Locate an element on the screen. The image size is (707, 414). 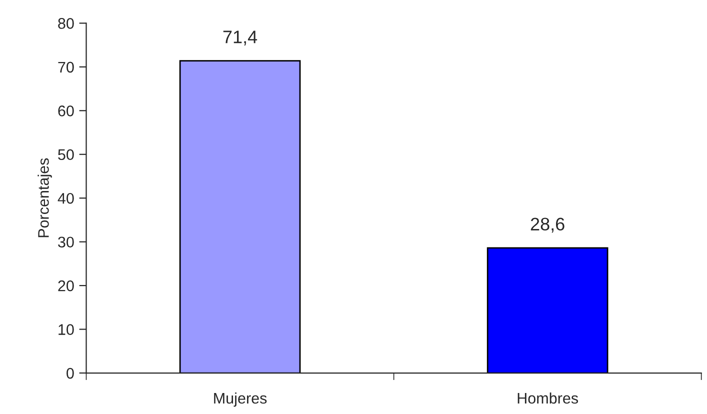
y-tick-label: 0 is located at coordinates (70, 373).